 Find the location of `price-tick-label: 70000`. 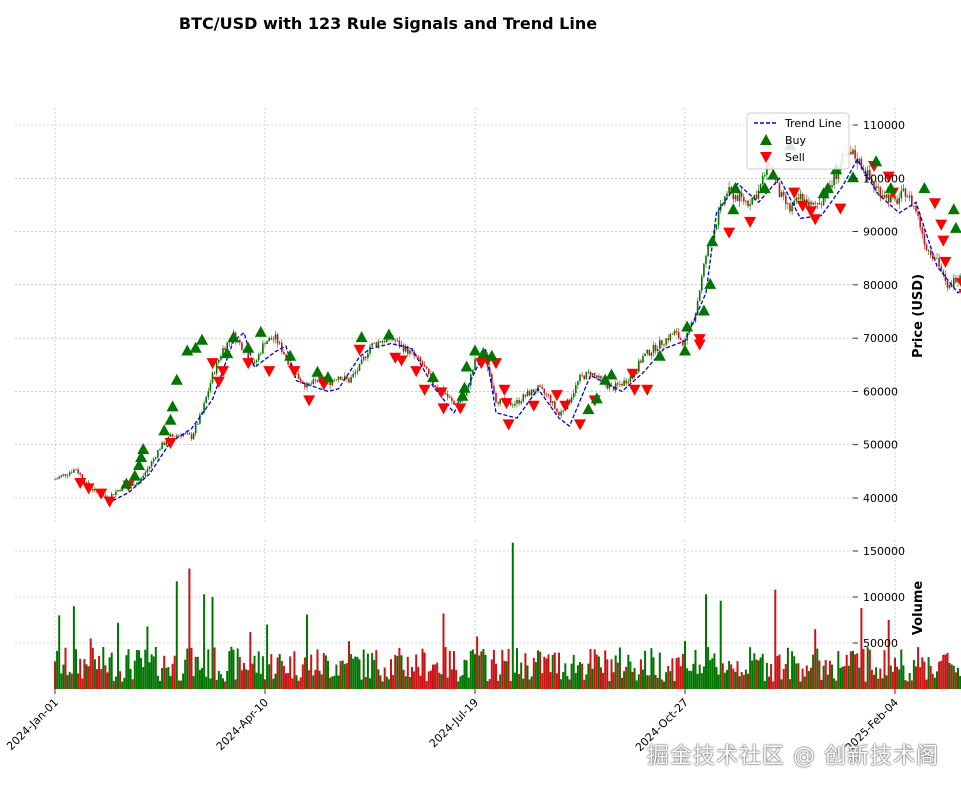

price-tick-label: 70000 is located at coordinates (880, 338).